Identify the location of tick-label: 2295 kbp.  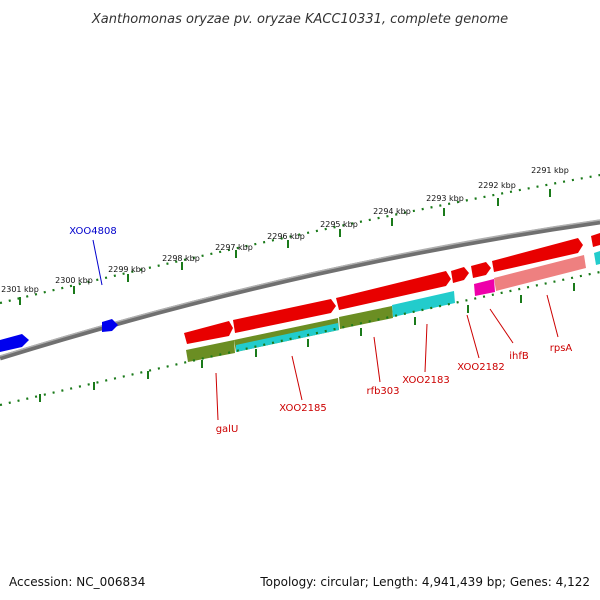
(339, 224).